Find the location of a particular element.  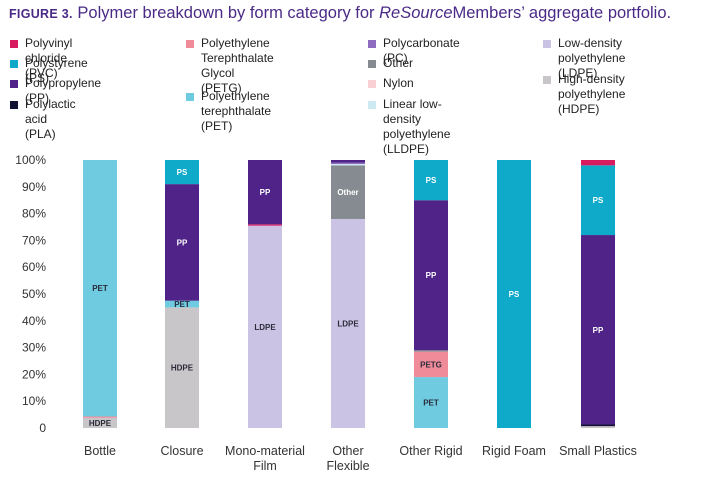

x-tick-label-line: Rigid Foam is located at coordinates (514, 451).